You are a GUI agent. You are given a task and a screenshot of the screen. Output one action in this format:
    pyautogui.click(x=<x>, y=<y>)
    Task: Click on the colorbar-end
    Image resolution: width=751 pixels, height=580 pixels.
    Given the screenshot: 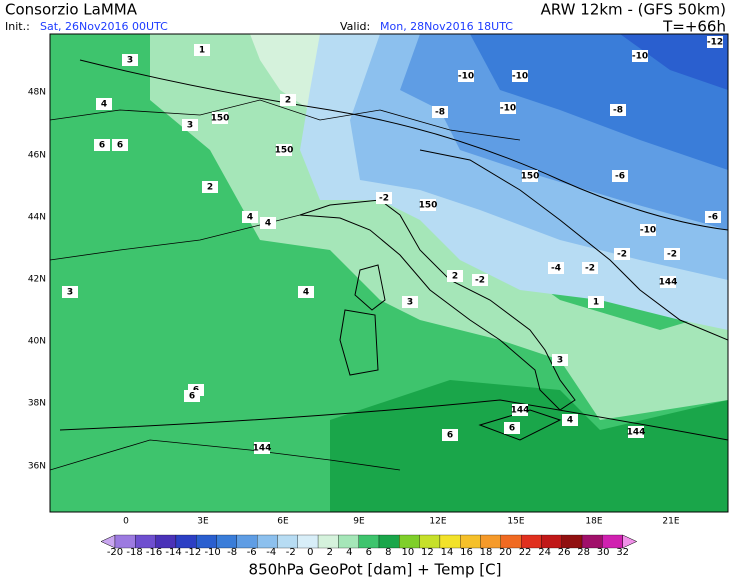 What is the action you would take?
    pyautogui.click(x=630, y=541)
    